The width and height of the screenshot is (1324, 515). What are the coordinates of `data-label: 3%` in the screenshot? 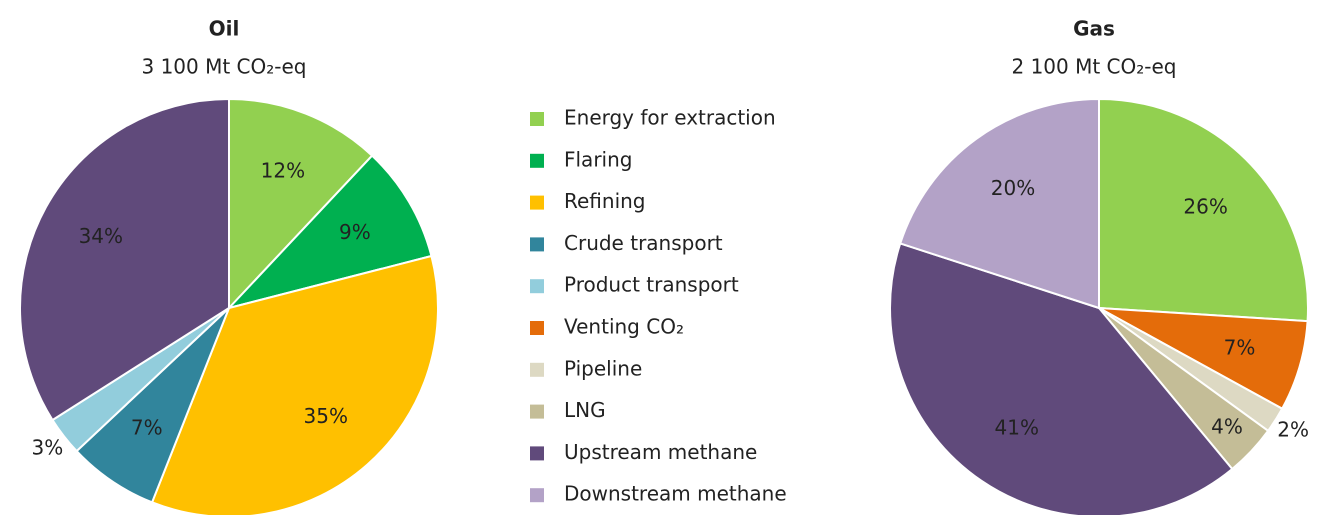 It's located at (47, 447).